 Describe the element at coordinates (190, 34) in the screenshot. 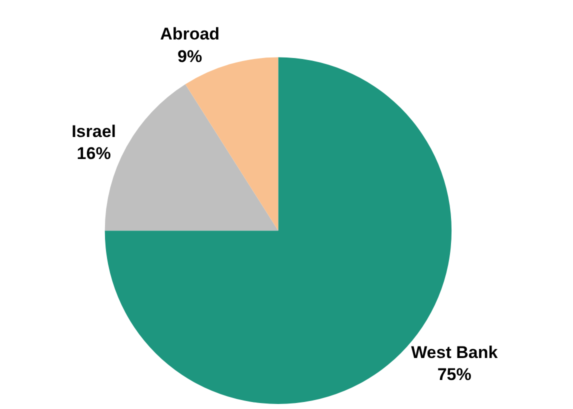

I see `slice-label: Abroad` at that location.